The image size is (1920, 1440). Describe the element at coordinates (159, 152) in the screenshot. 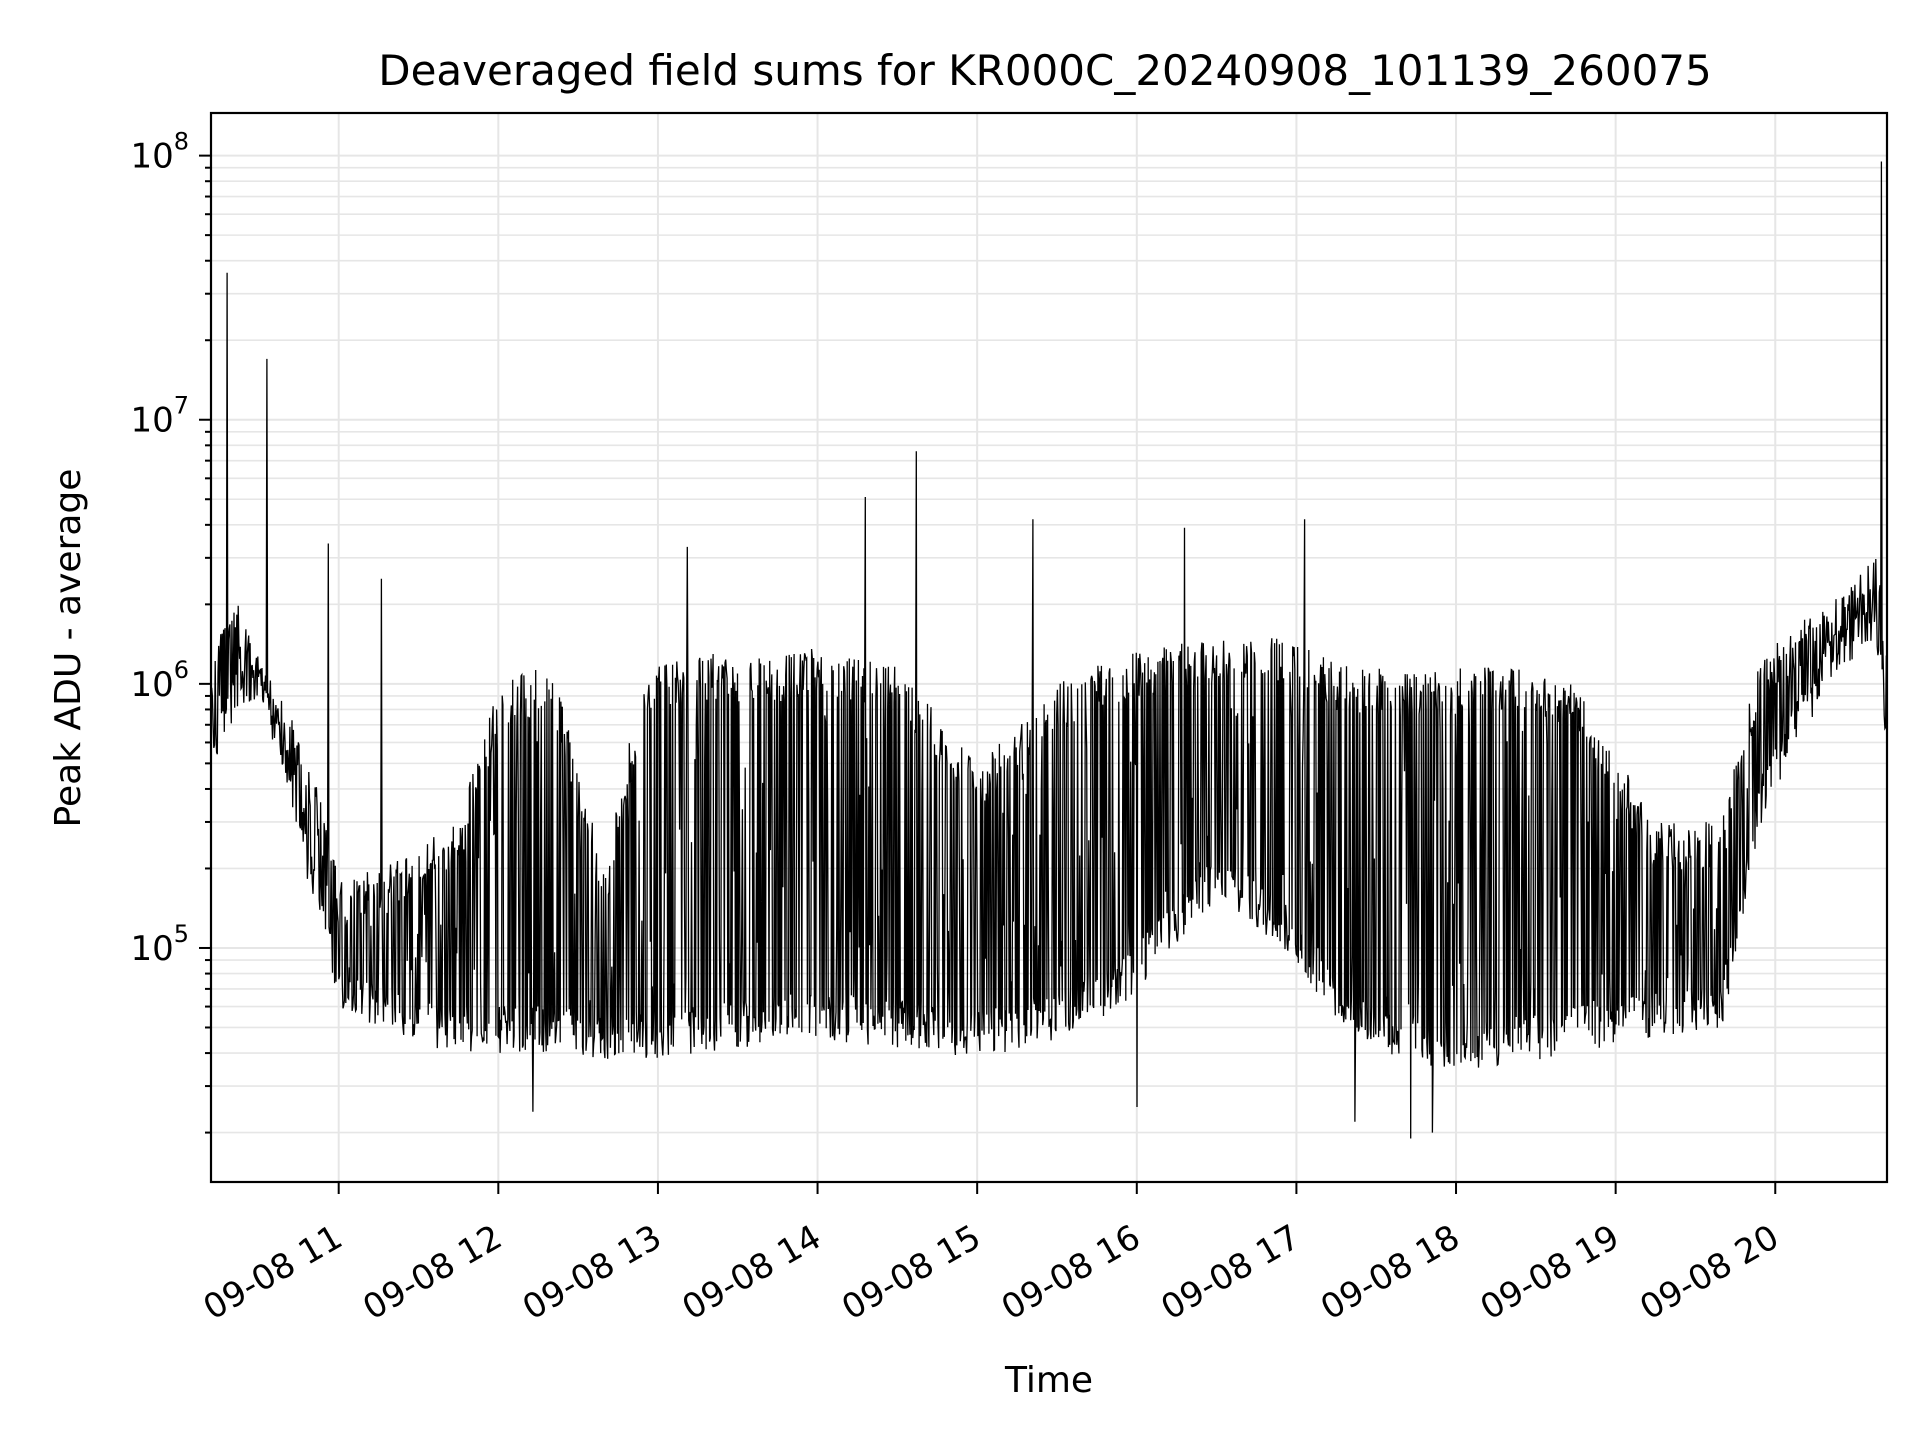

I see `y-tick-label: 10⁸` at that location.